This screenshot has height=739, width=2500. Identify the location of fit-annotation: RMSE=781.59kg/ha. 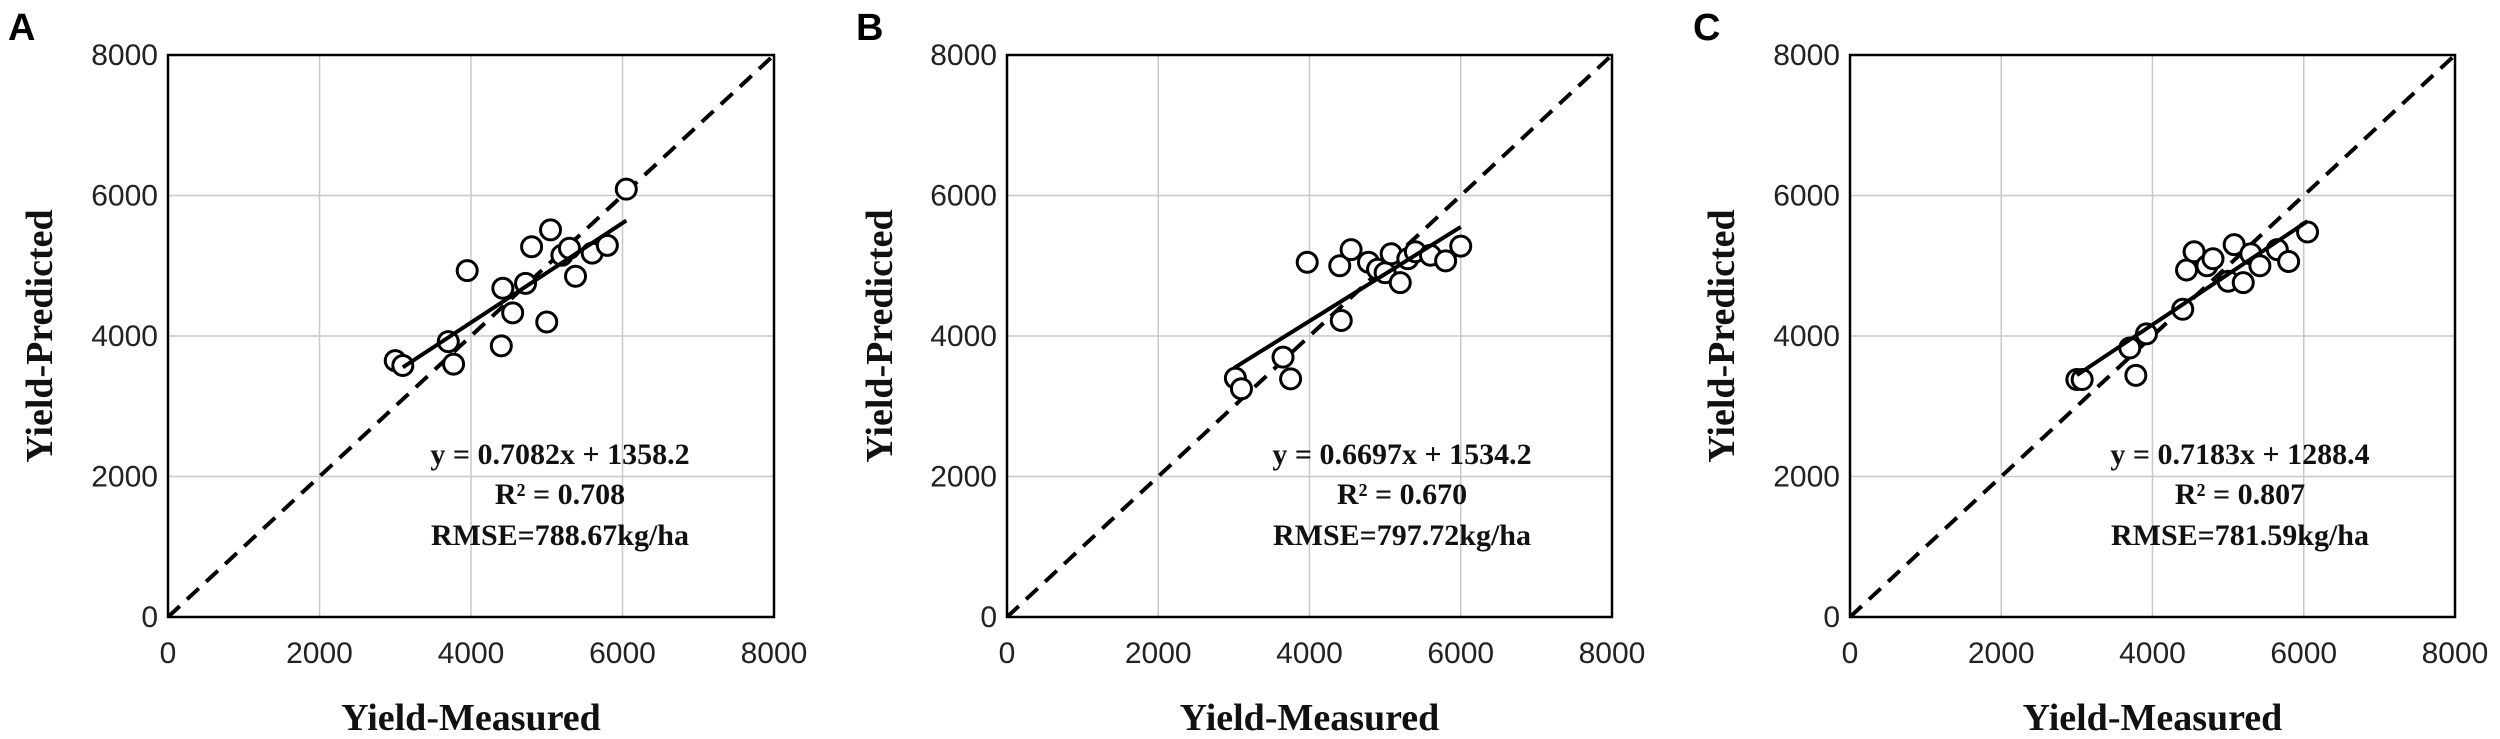
(2240, 535).